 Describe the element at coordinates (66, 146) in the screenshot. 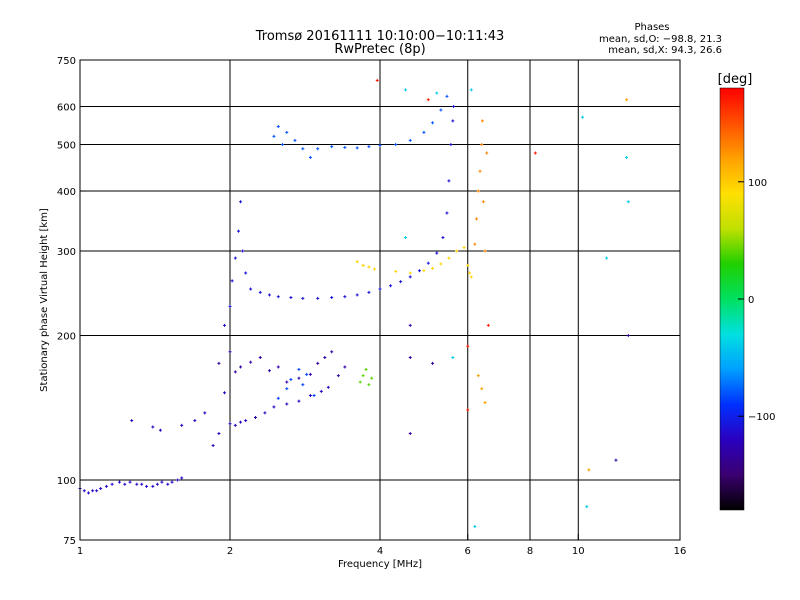

I see `y-tick-label: 500` at that location.